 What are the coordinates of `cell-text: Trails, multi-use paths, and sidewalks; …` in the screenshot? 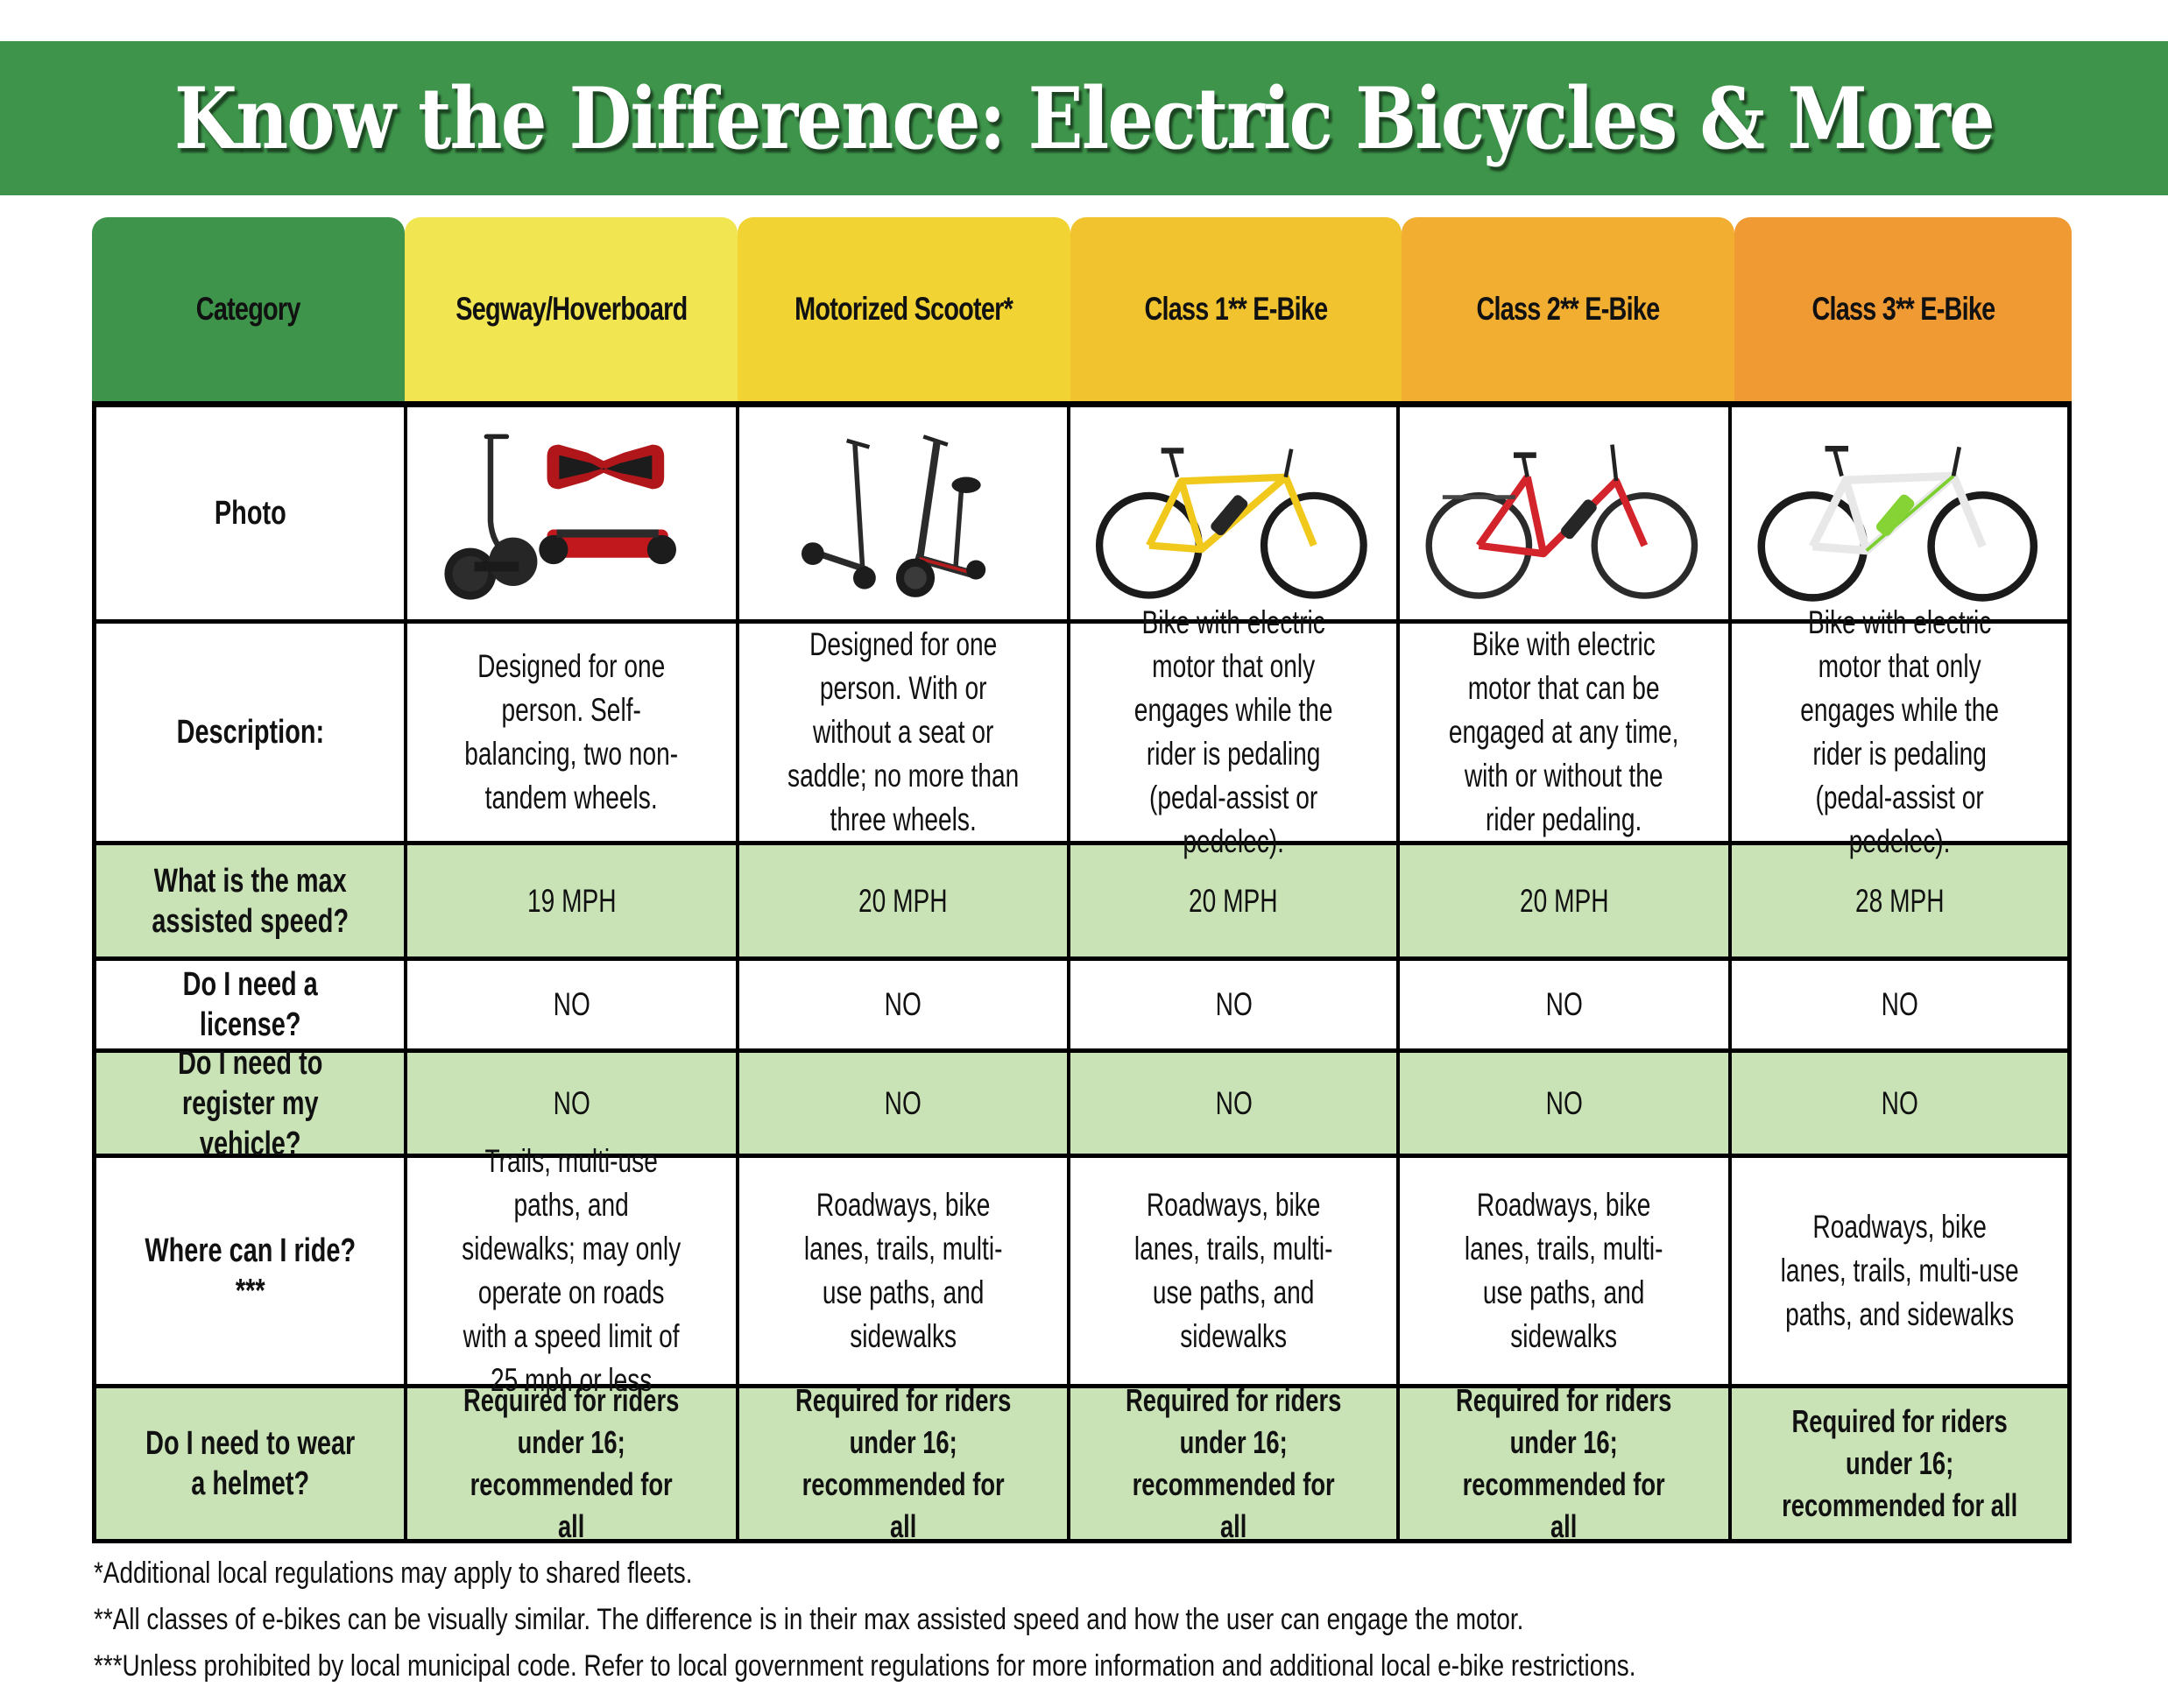 It's located at (571, 1270).